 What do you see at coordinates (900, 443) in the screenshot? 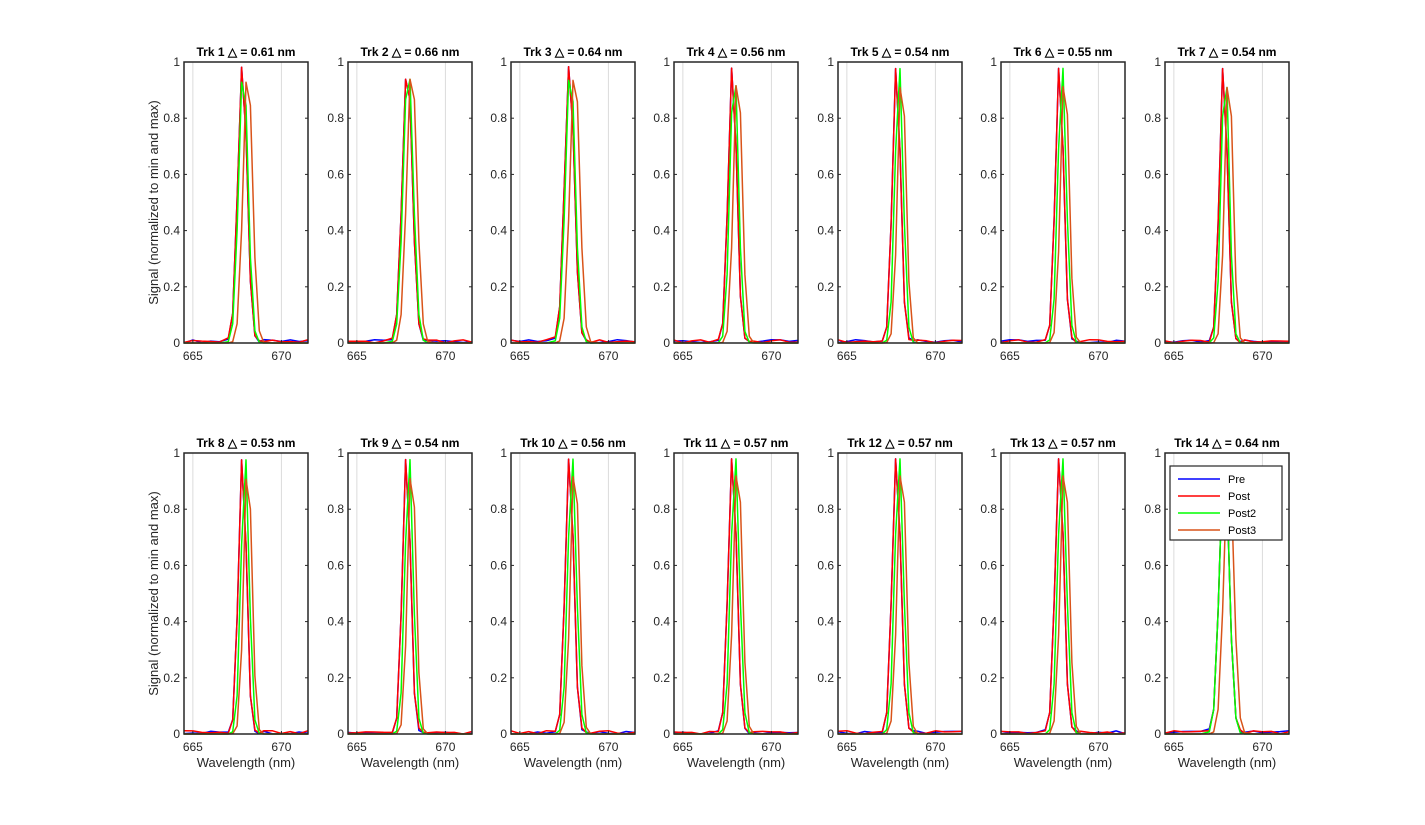
I see `subplot-title: Trk 12 △ = 0.57 nm` at bounding box center [900, 443].